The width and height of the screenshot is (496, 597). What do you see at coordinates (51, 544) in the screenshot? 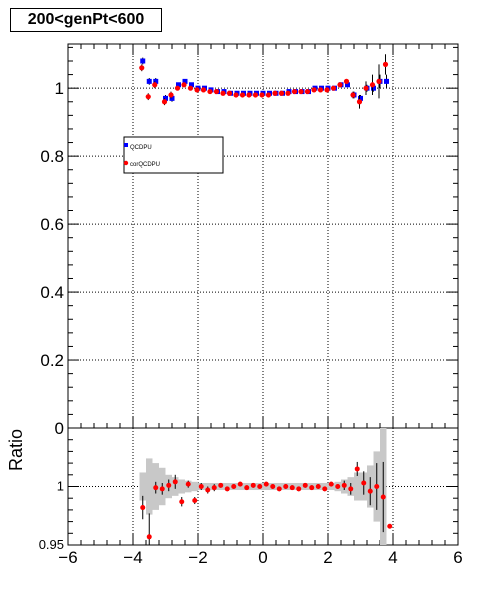
I see `y-tick-label-ratio: 0.95` at bounding box center [51, 544].